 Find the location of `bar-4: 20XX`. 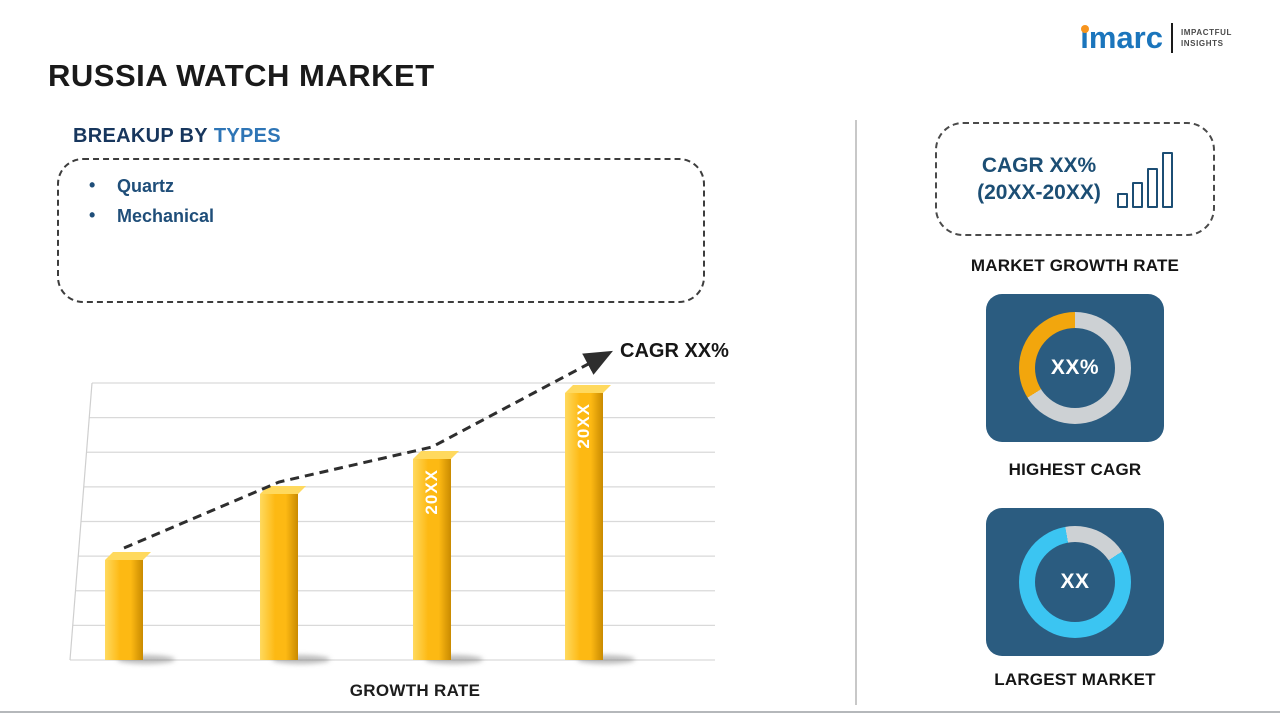

bar-4: 20XX is located at coordinates (584, 526).